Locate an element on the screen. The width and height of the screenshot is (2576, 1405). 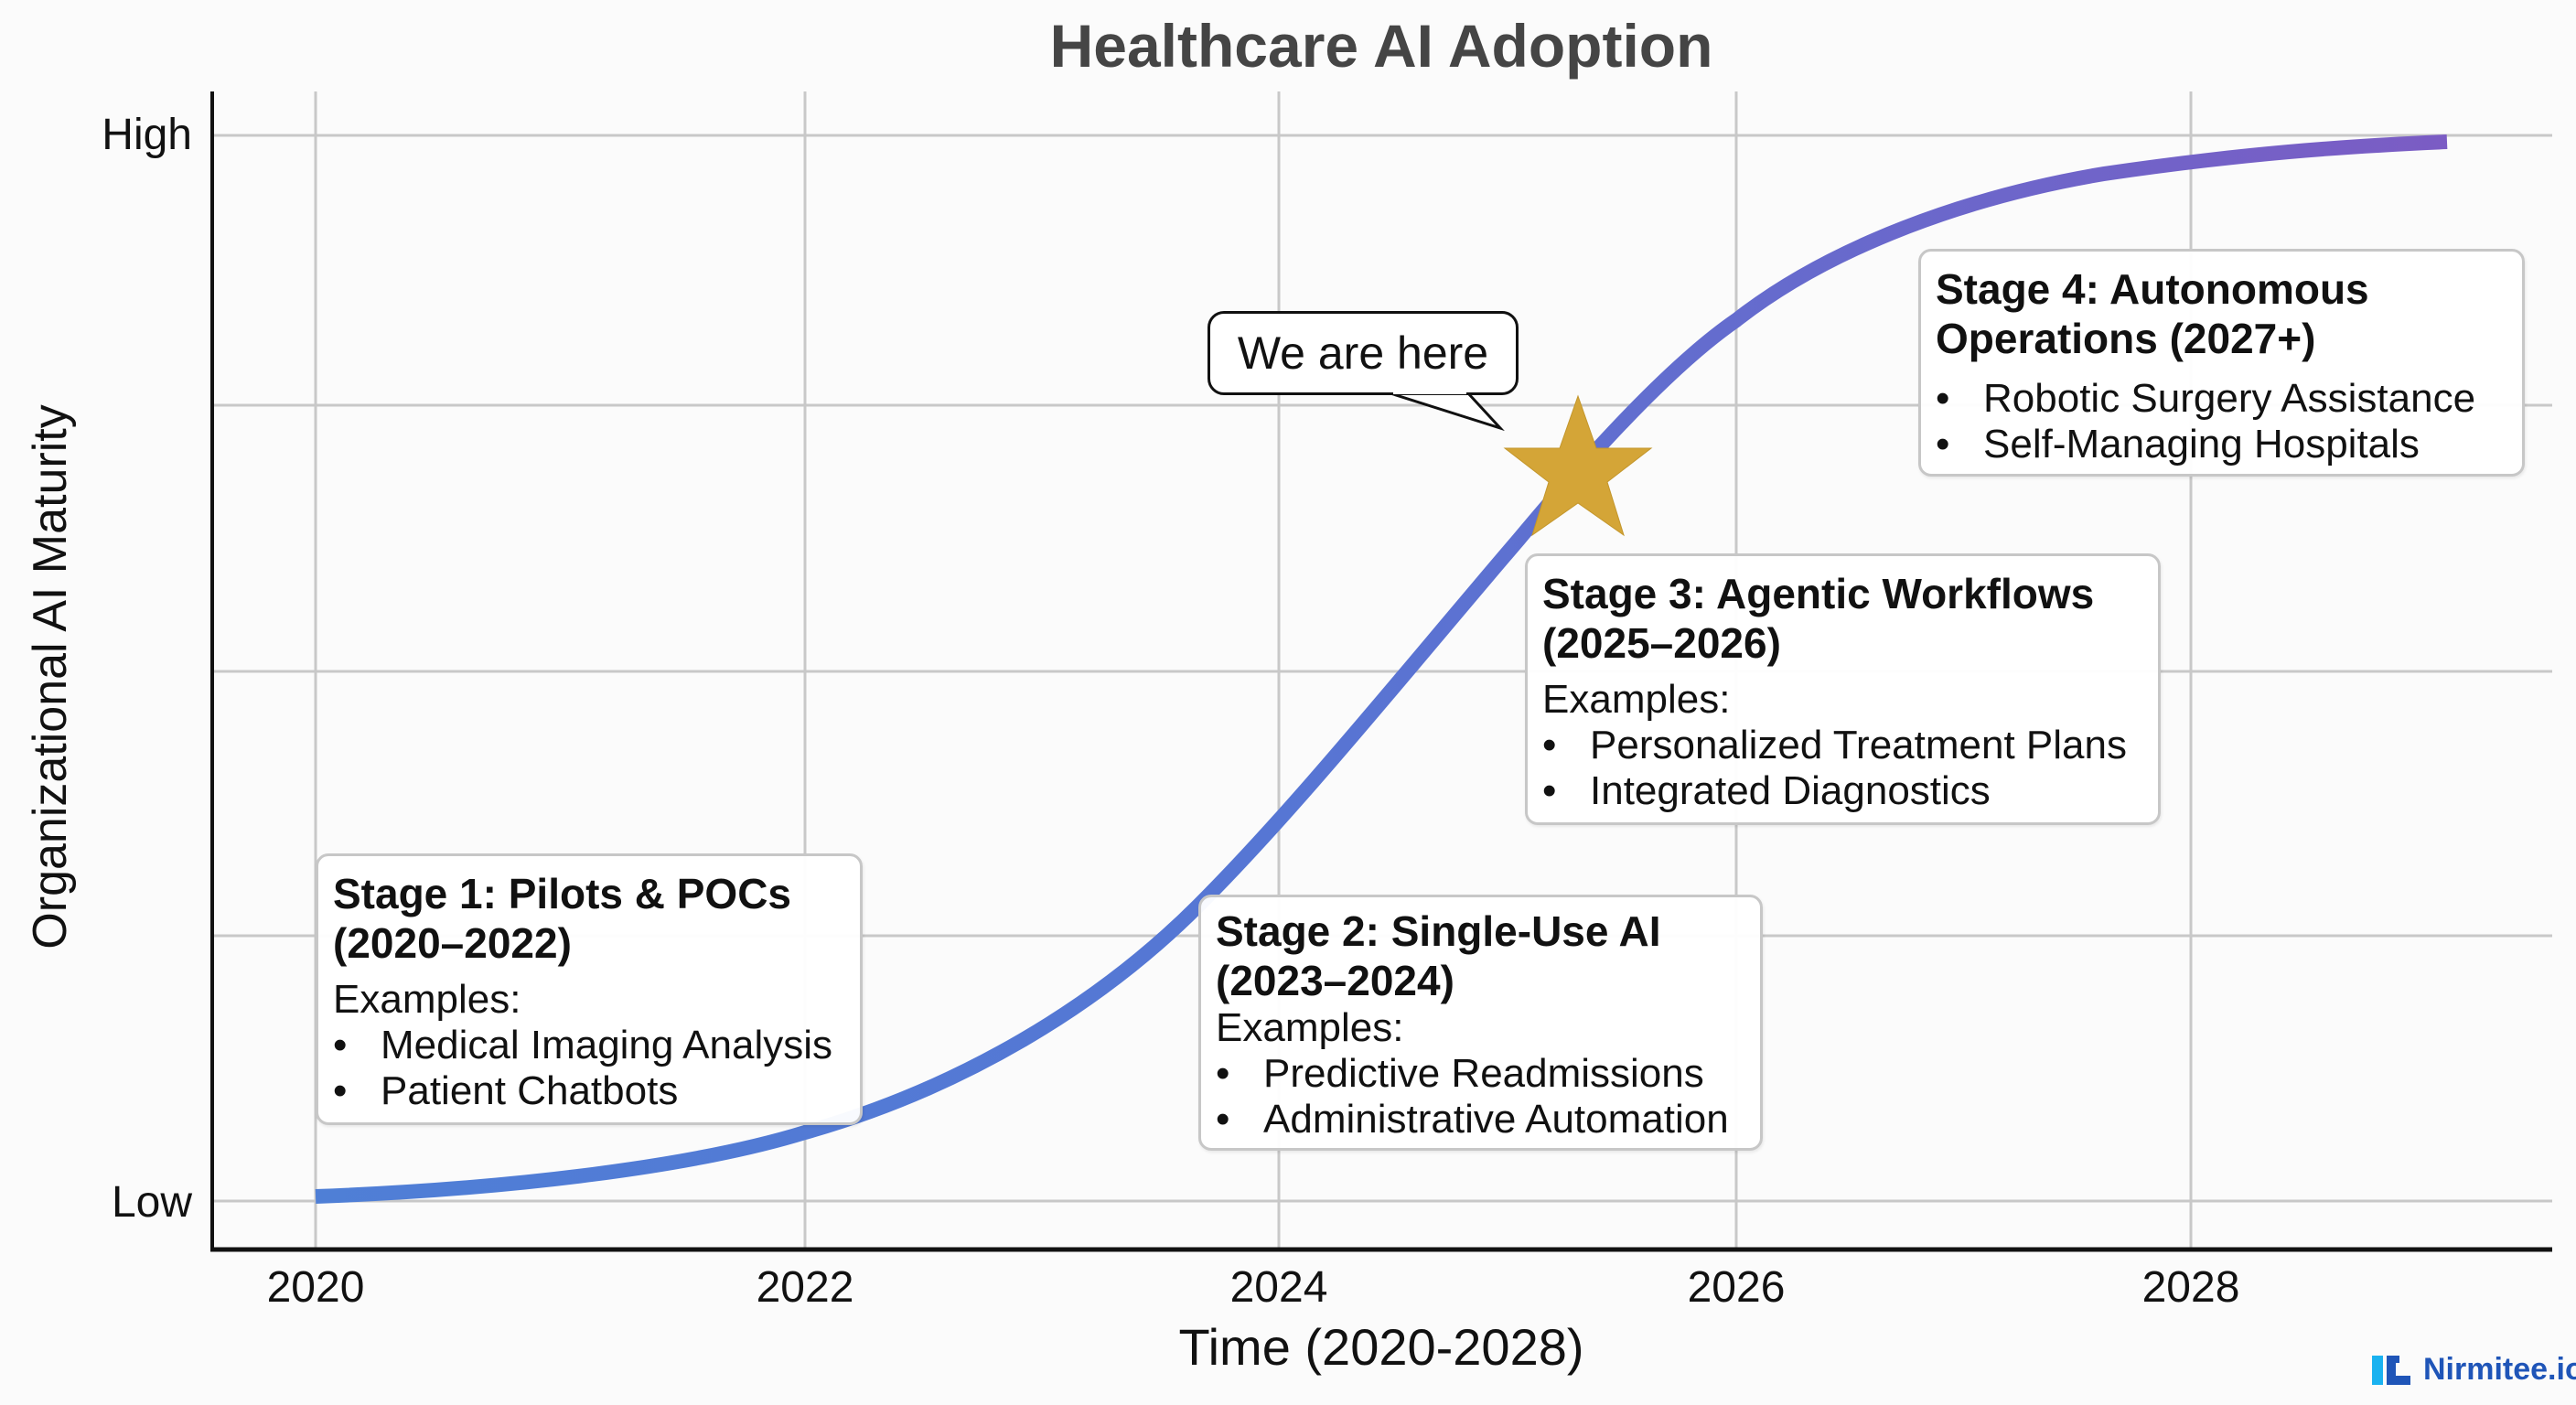
stage-2-examples-label: Examples: is located at coordinates (1310, 1027).